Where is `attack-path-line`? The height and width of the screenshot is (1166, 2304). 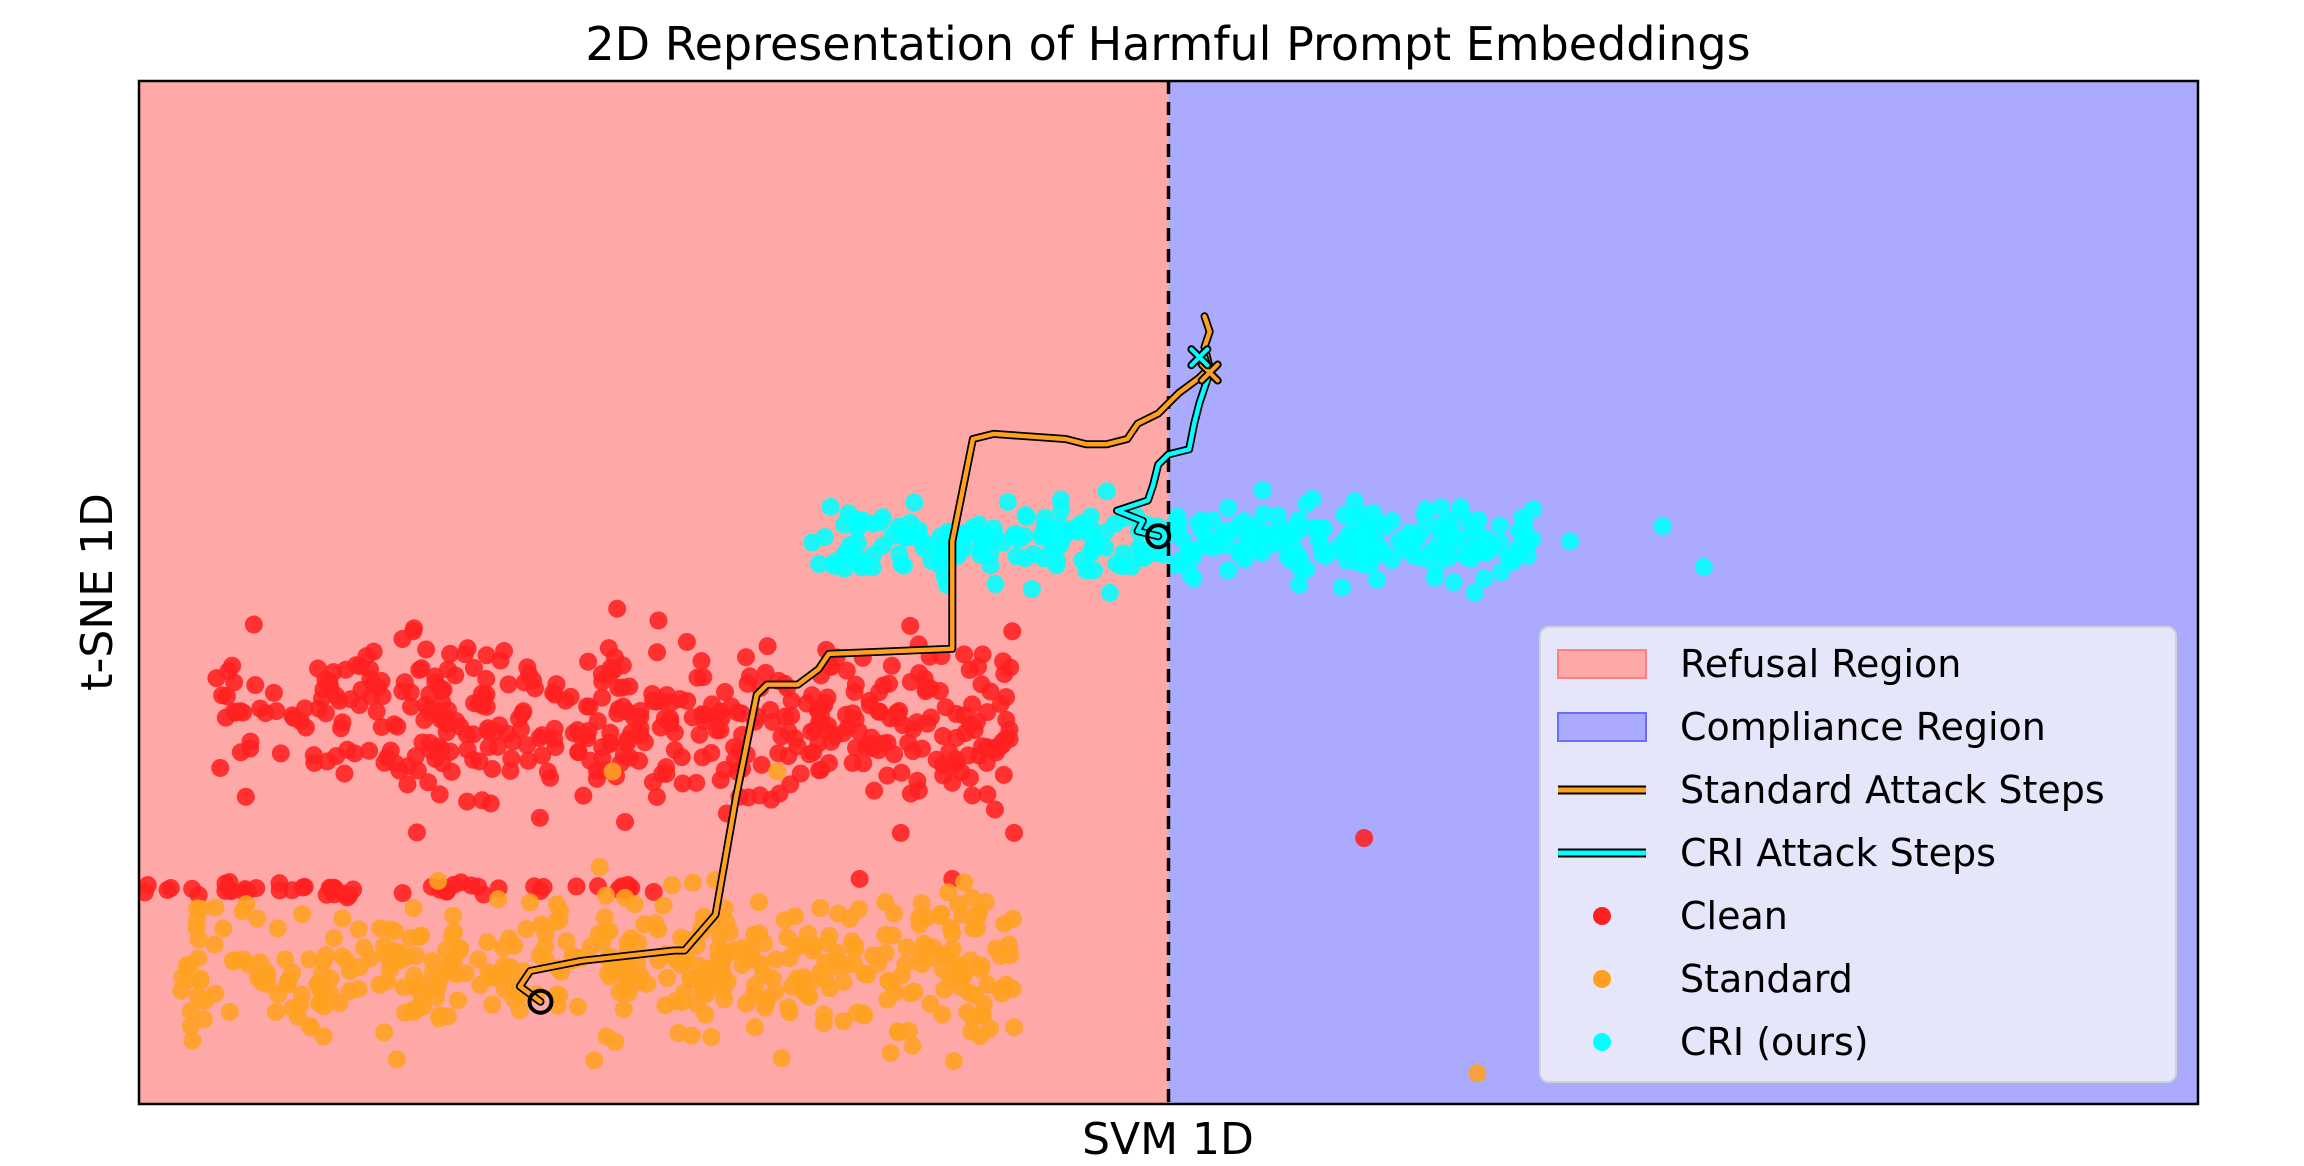 attack-path-line is located at coordinates (1163, 446).